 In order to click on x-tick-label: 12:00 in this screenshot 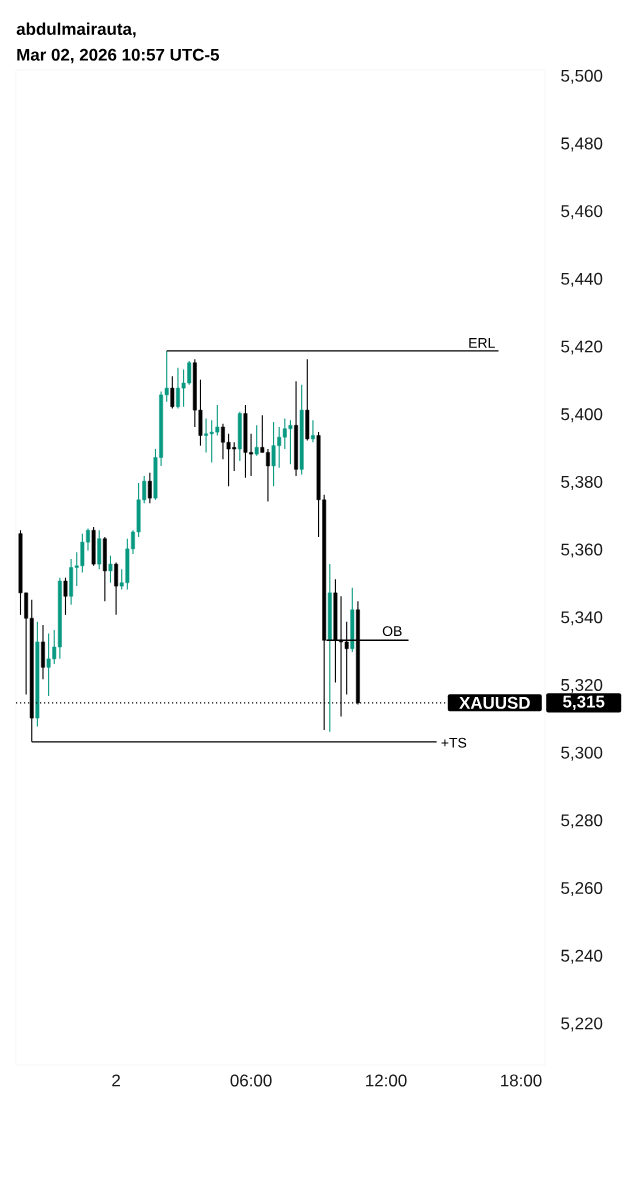, I will do `click(386, 1080)`.